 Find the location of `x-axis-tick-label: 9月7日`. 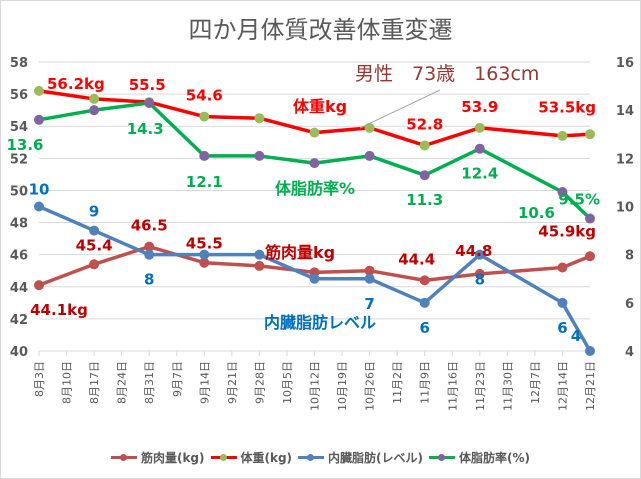

x-axis-tick-label: 9月7日 is located at coordinates (177, 379).